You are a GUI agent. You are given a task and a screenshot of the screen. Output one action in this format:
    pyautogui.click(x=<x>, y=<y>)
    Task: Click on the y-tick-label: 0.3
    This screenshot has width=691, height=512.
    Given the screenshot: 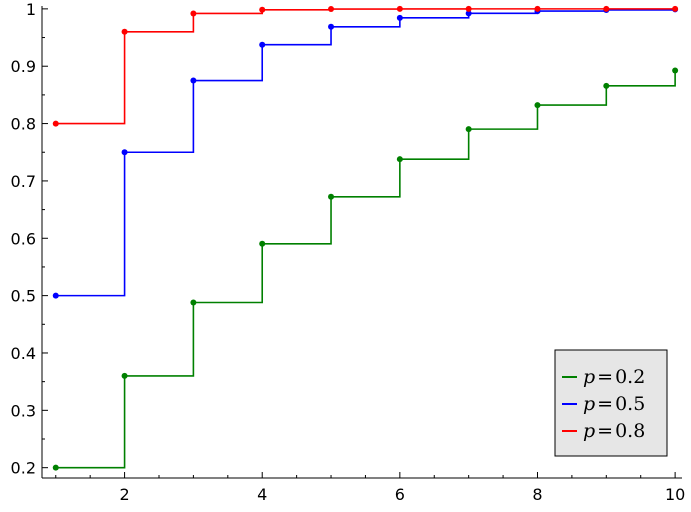 What is the action you would take?
    pyautogui.click(x=23, y=410)
    